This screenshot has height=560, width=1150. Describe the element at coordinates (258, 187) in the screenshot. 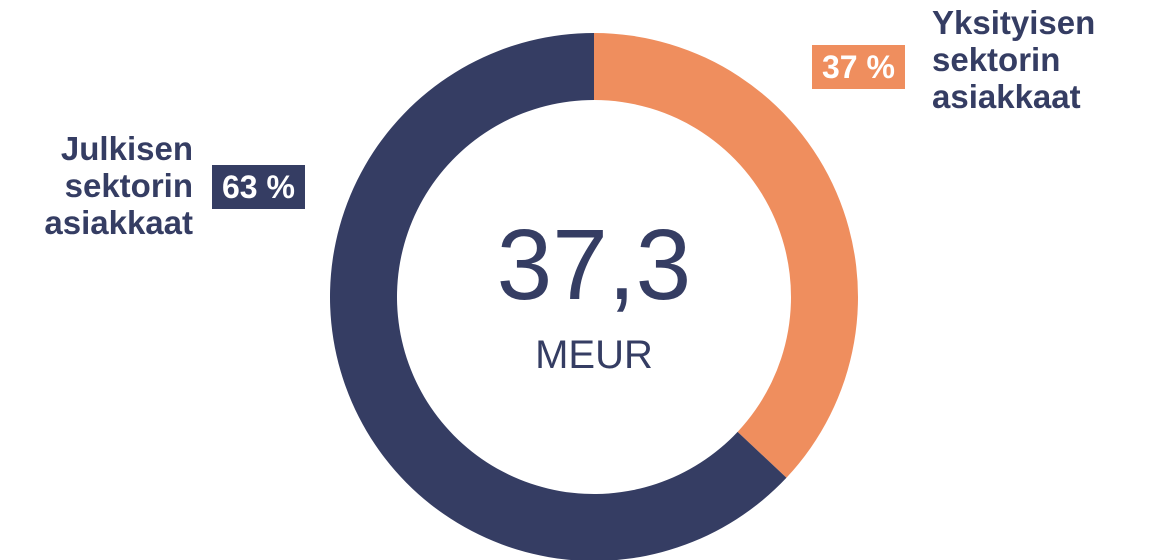

I see `value-label: 63 %` at that location.